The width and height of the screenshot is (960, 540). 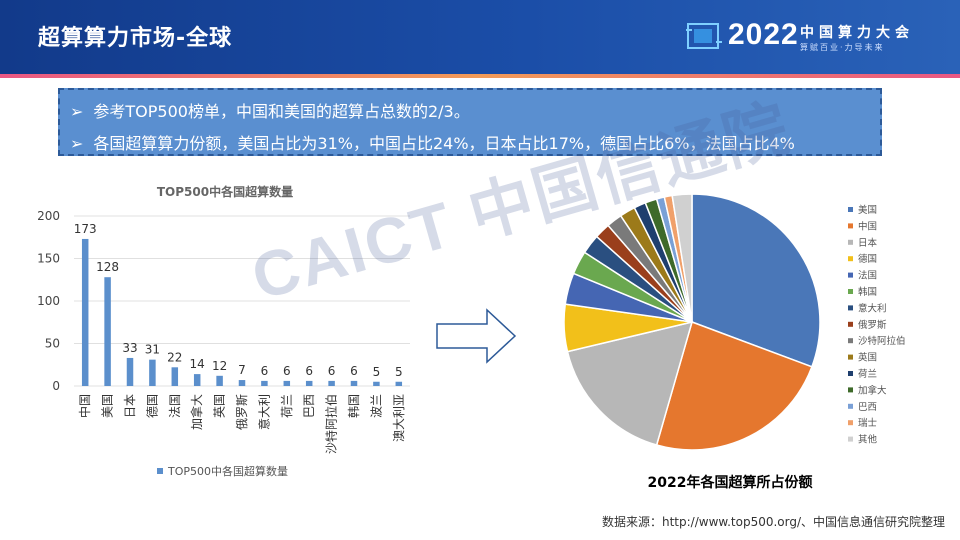 What do you see at coordinates (867, 276) in the screenshot?
I see `legend-label: 法国` at bounding box center [867, 276].